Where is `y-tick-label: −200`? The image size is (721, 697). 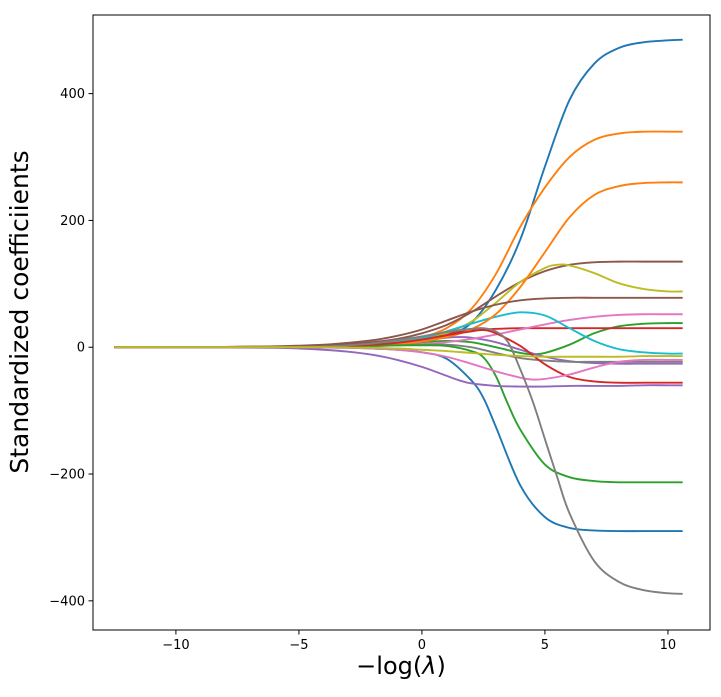 y-tick-label: −200 is located at coordinates (67, 475).